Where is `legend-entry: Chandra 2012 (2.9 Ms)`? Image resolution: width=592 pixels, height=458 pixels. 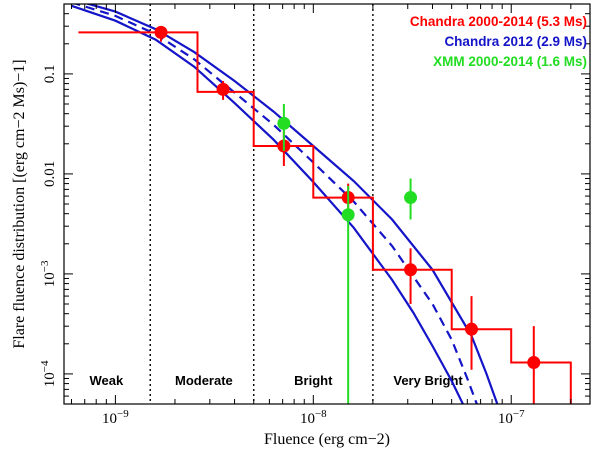
legend-entry: Chandra 2012 (2.9 Ms) is located at coordinates (515, 41).